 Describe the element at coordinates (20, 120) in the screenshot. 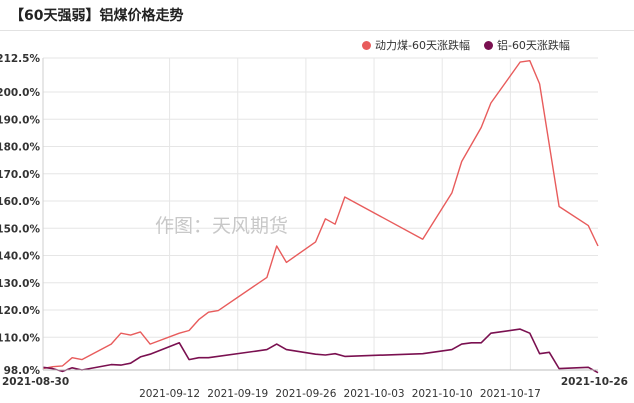

I see `y-tick-label: 190.0%` at that location.